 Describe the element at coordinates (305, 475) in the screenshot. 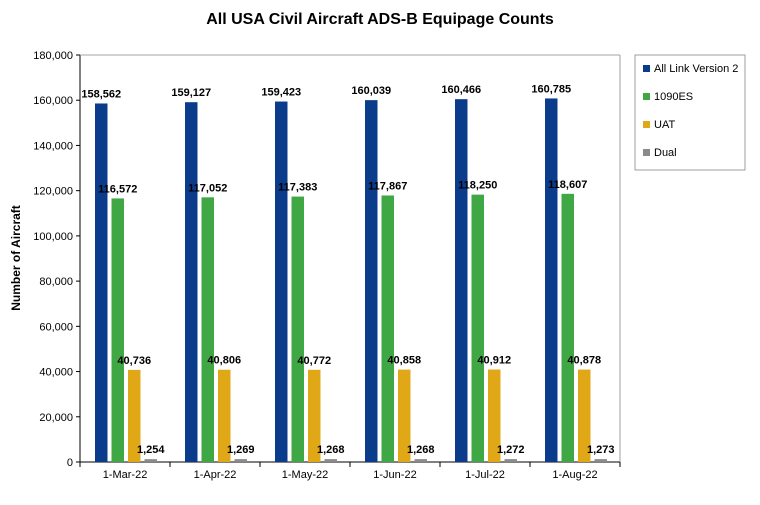

I see `x-tick-label: 1-May-22` at that location.